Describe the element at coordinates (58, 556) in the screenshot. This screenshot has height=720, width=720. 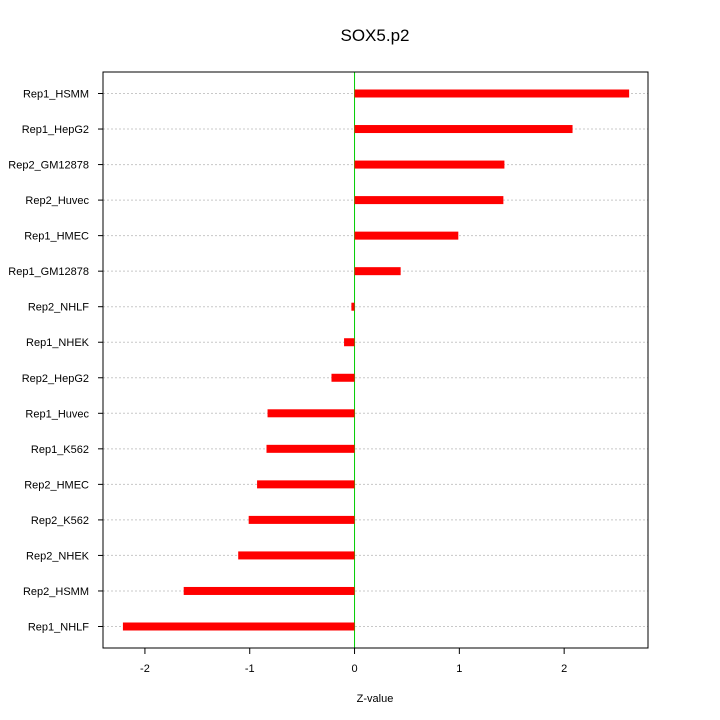
I see `y-tick-label: Rep2_NHEK` at that location.